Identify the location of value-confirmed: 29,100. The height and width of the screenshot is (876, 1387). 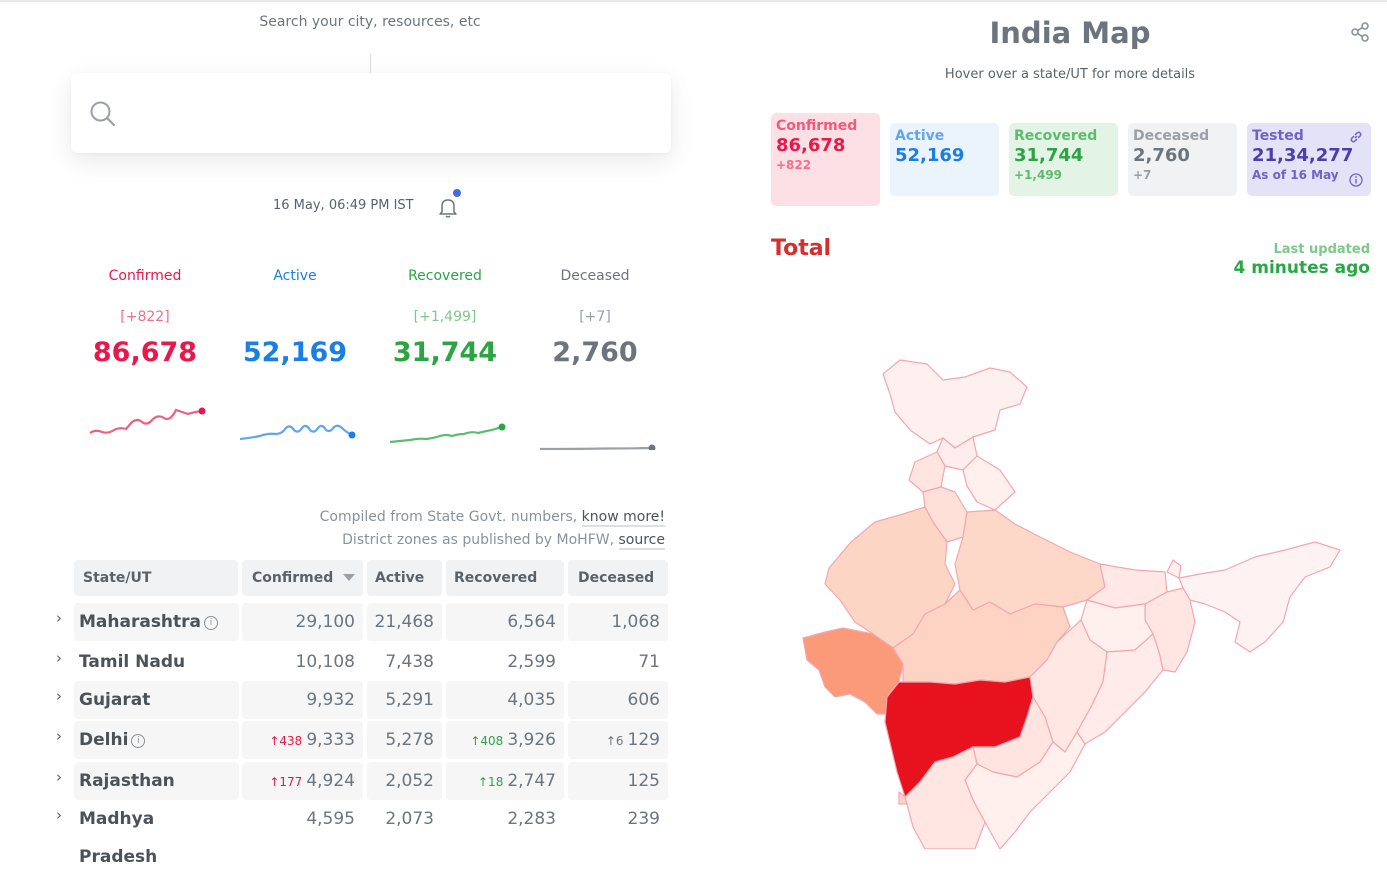
(325, 622).